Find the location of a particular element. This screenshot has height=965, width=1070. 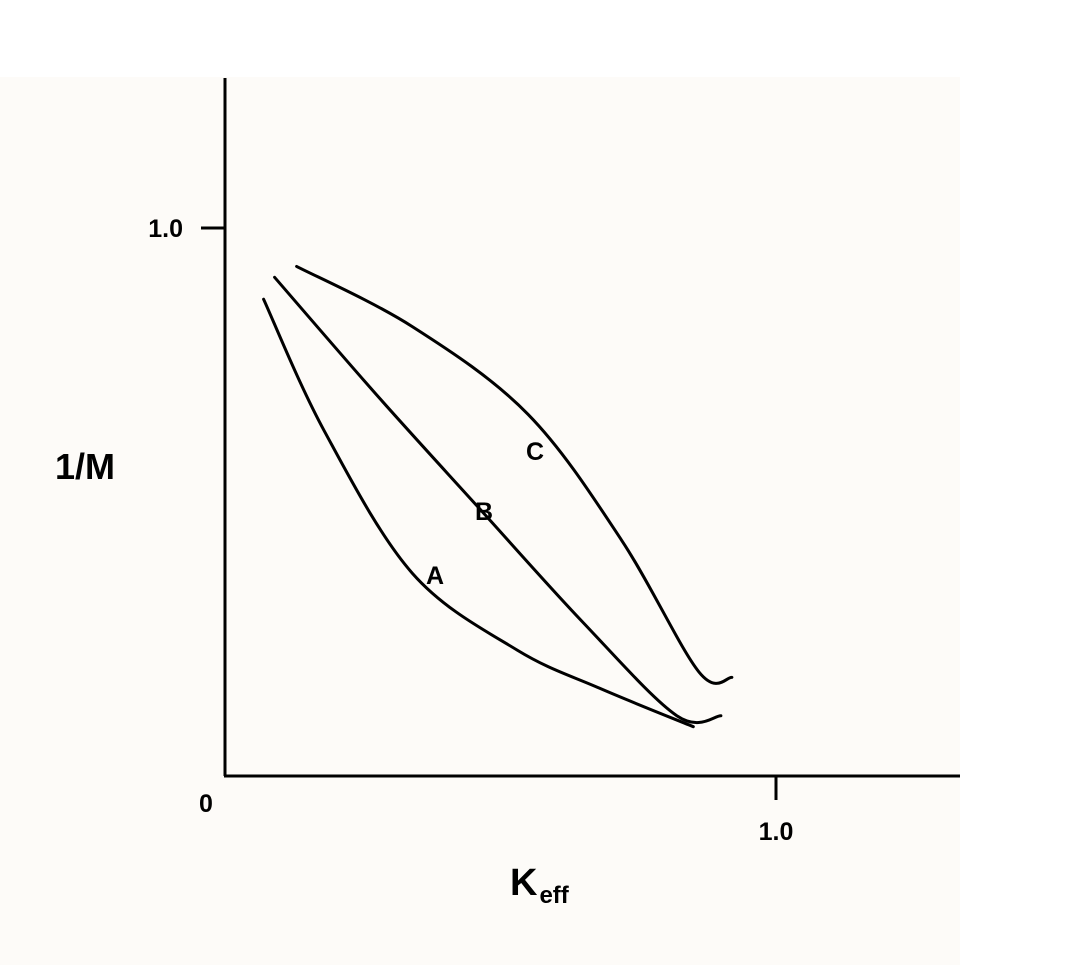

x-tick-label: 1.0 is located at coordinates (776, 832).